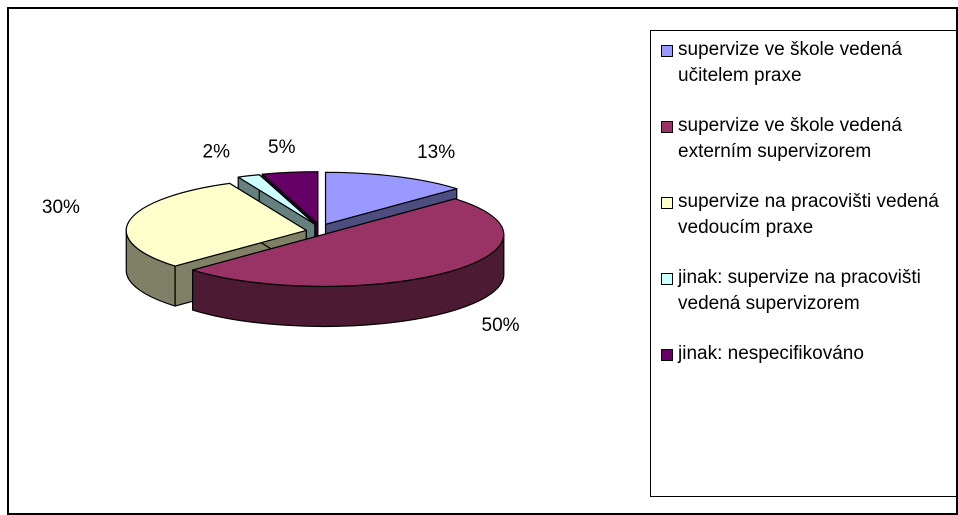  What do you see at coordinates (501, 325) in the screenshot?
I see `data-label: 50%` at bounding box center [501, 325].